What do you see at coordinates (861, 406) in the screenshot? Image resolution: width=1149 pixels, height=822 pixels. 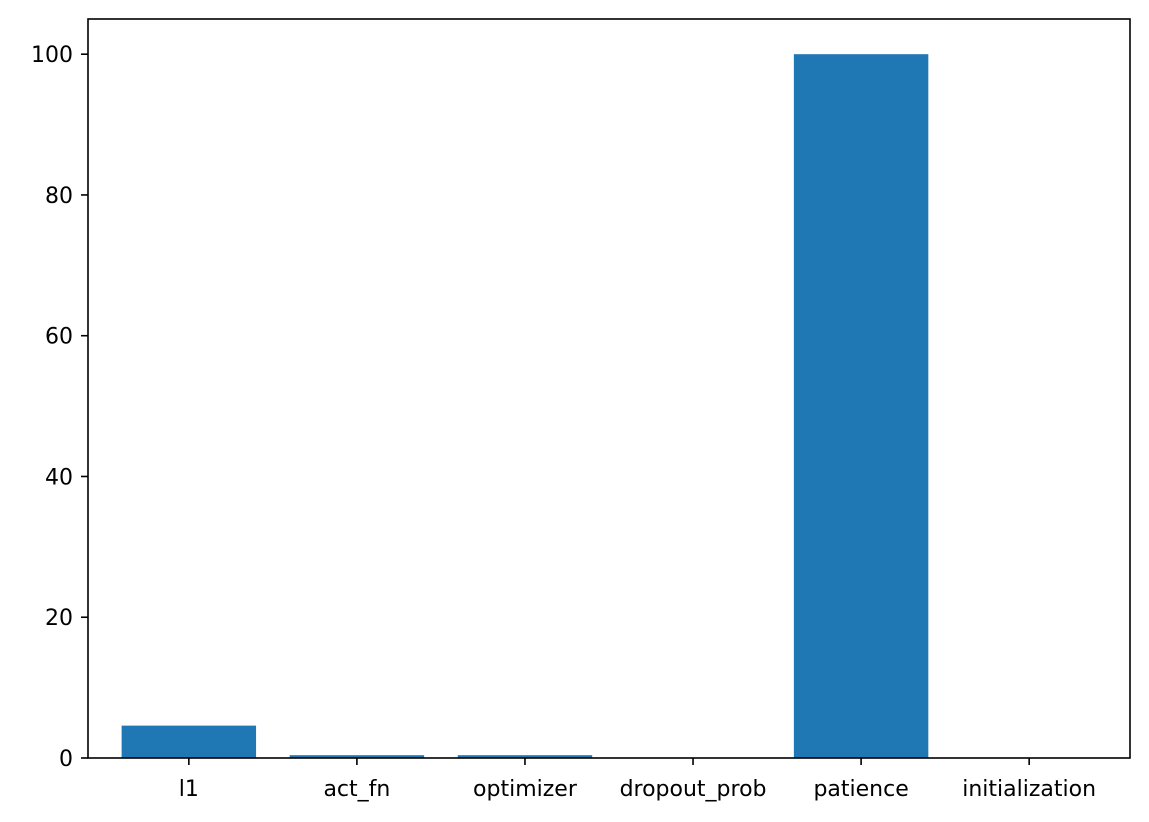 I see `bar-patience` at bounding box center [861, 406].